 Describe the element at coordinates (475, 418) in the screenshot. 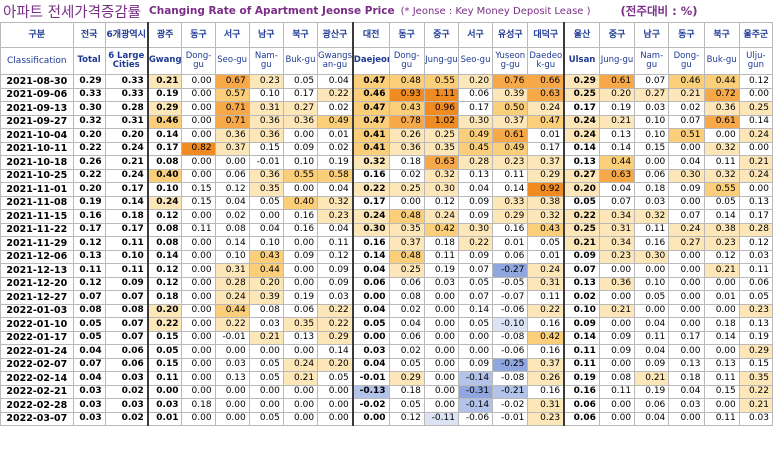

I see `cell-dj_seo: -0.06` at that location.